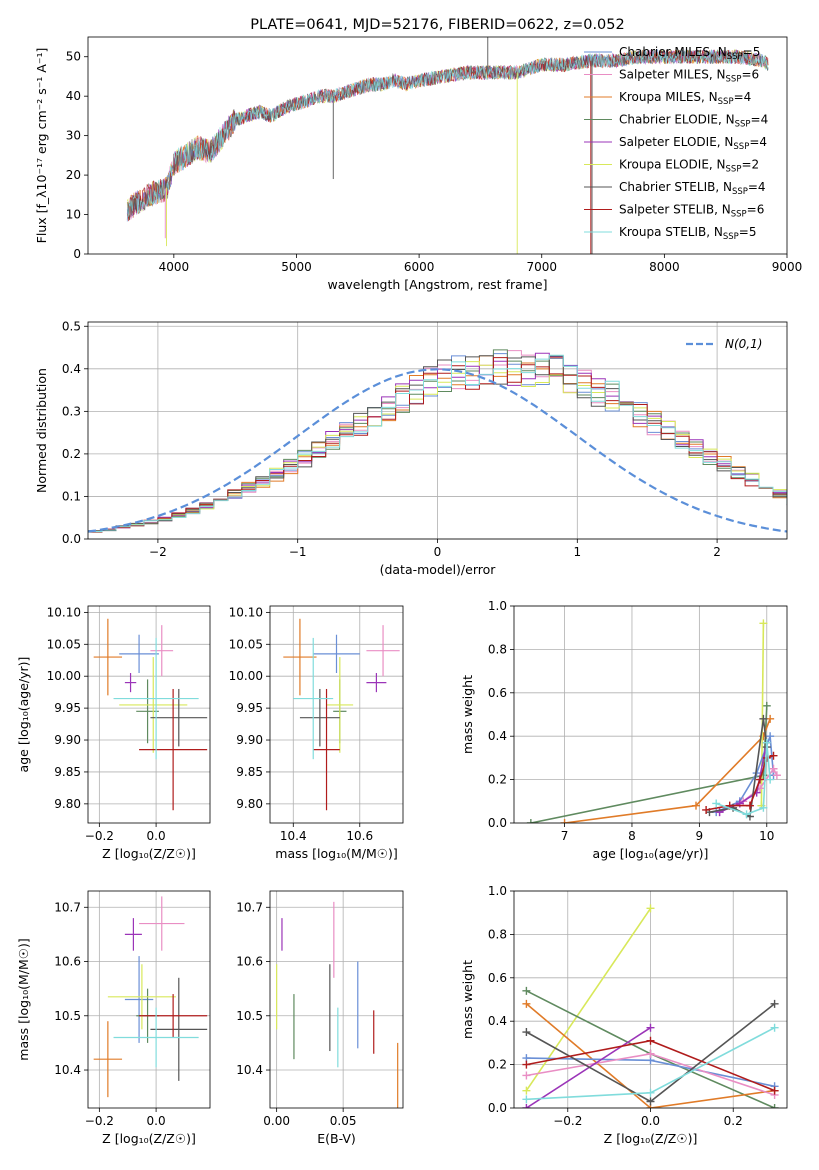  What do you see at coordinates (139, 654) in the screenshot?
I see `error-point-chabrier-miles` at bounding box center [139, 654].